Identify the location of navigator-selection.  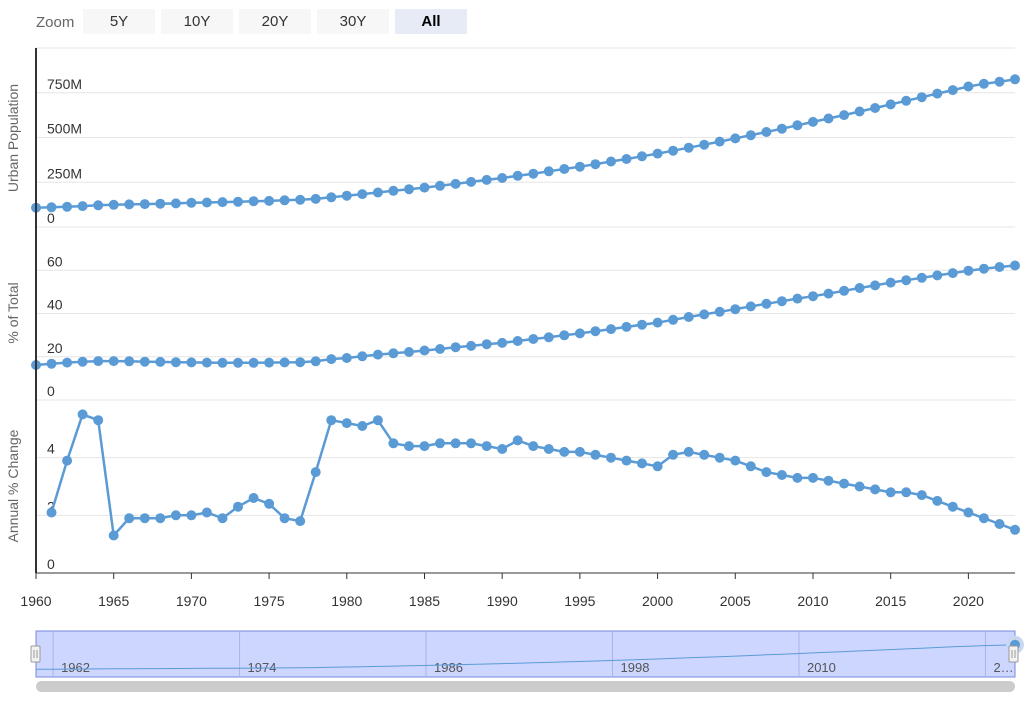
(525, 654).